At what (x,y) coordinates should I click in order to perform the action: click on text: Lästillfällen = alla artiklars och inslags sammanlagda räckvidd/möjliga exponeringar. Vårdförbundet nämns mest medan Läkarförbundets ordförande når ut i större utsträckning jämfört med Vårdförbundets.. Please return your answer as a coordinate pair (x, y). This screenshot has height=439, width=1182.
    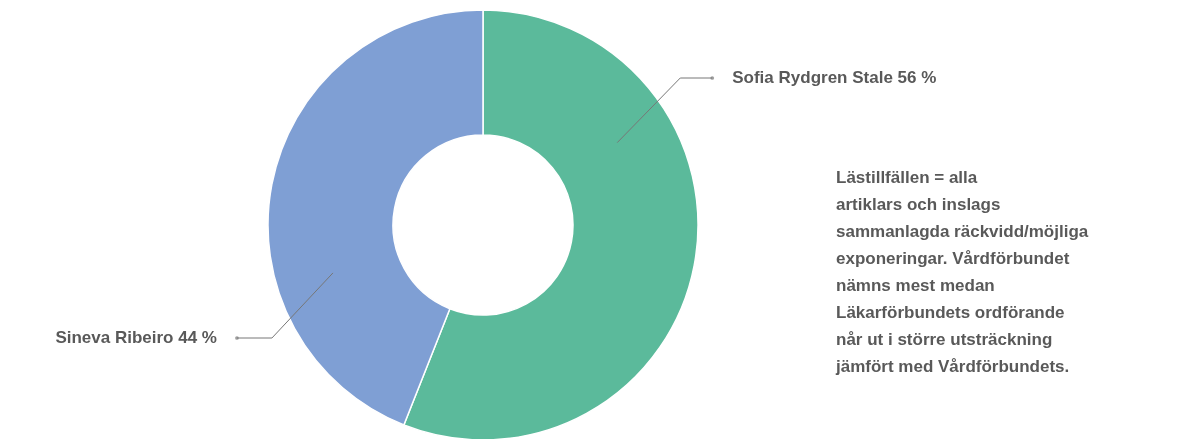
    Looking at the image, I should click on (962, 272).